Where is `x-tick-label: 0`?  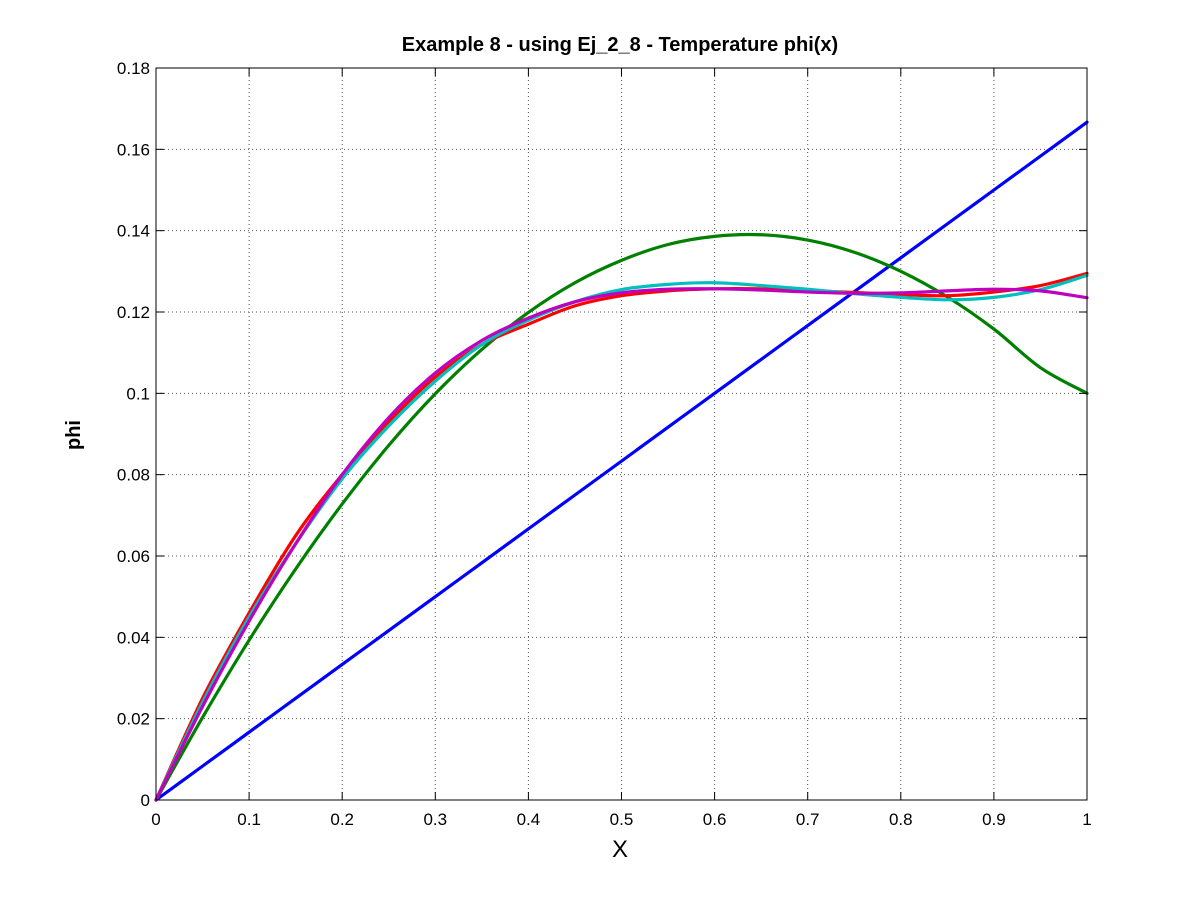 x-tick-label: 0 is located at coordinates (155, 819).